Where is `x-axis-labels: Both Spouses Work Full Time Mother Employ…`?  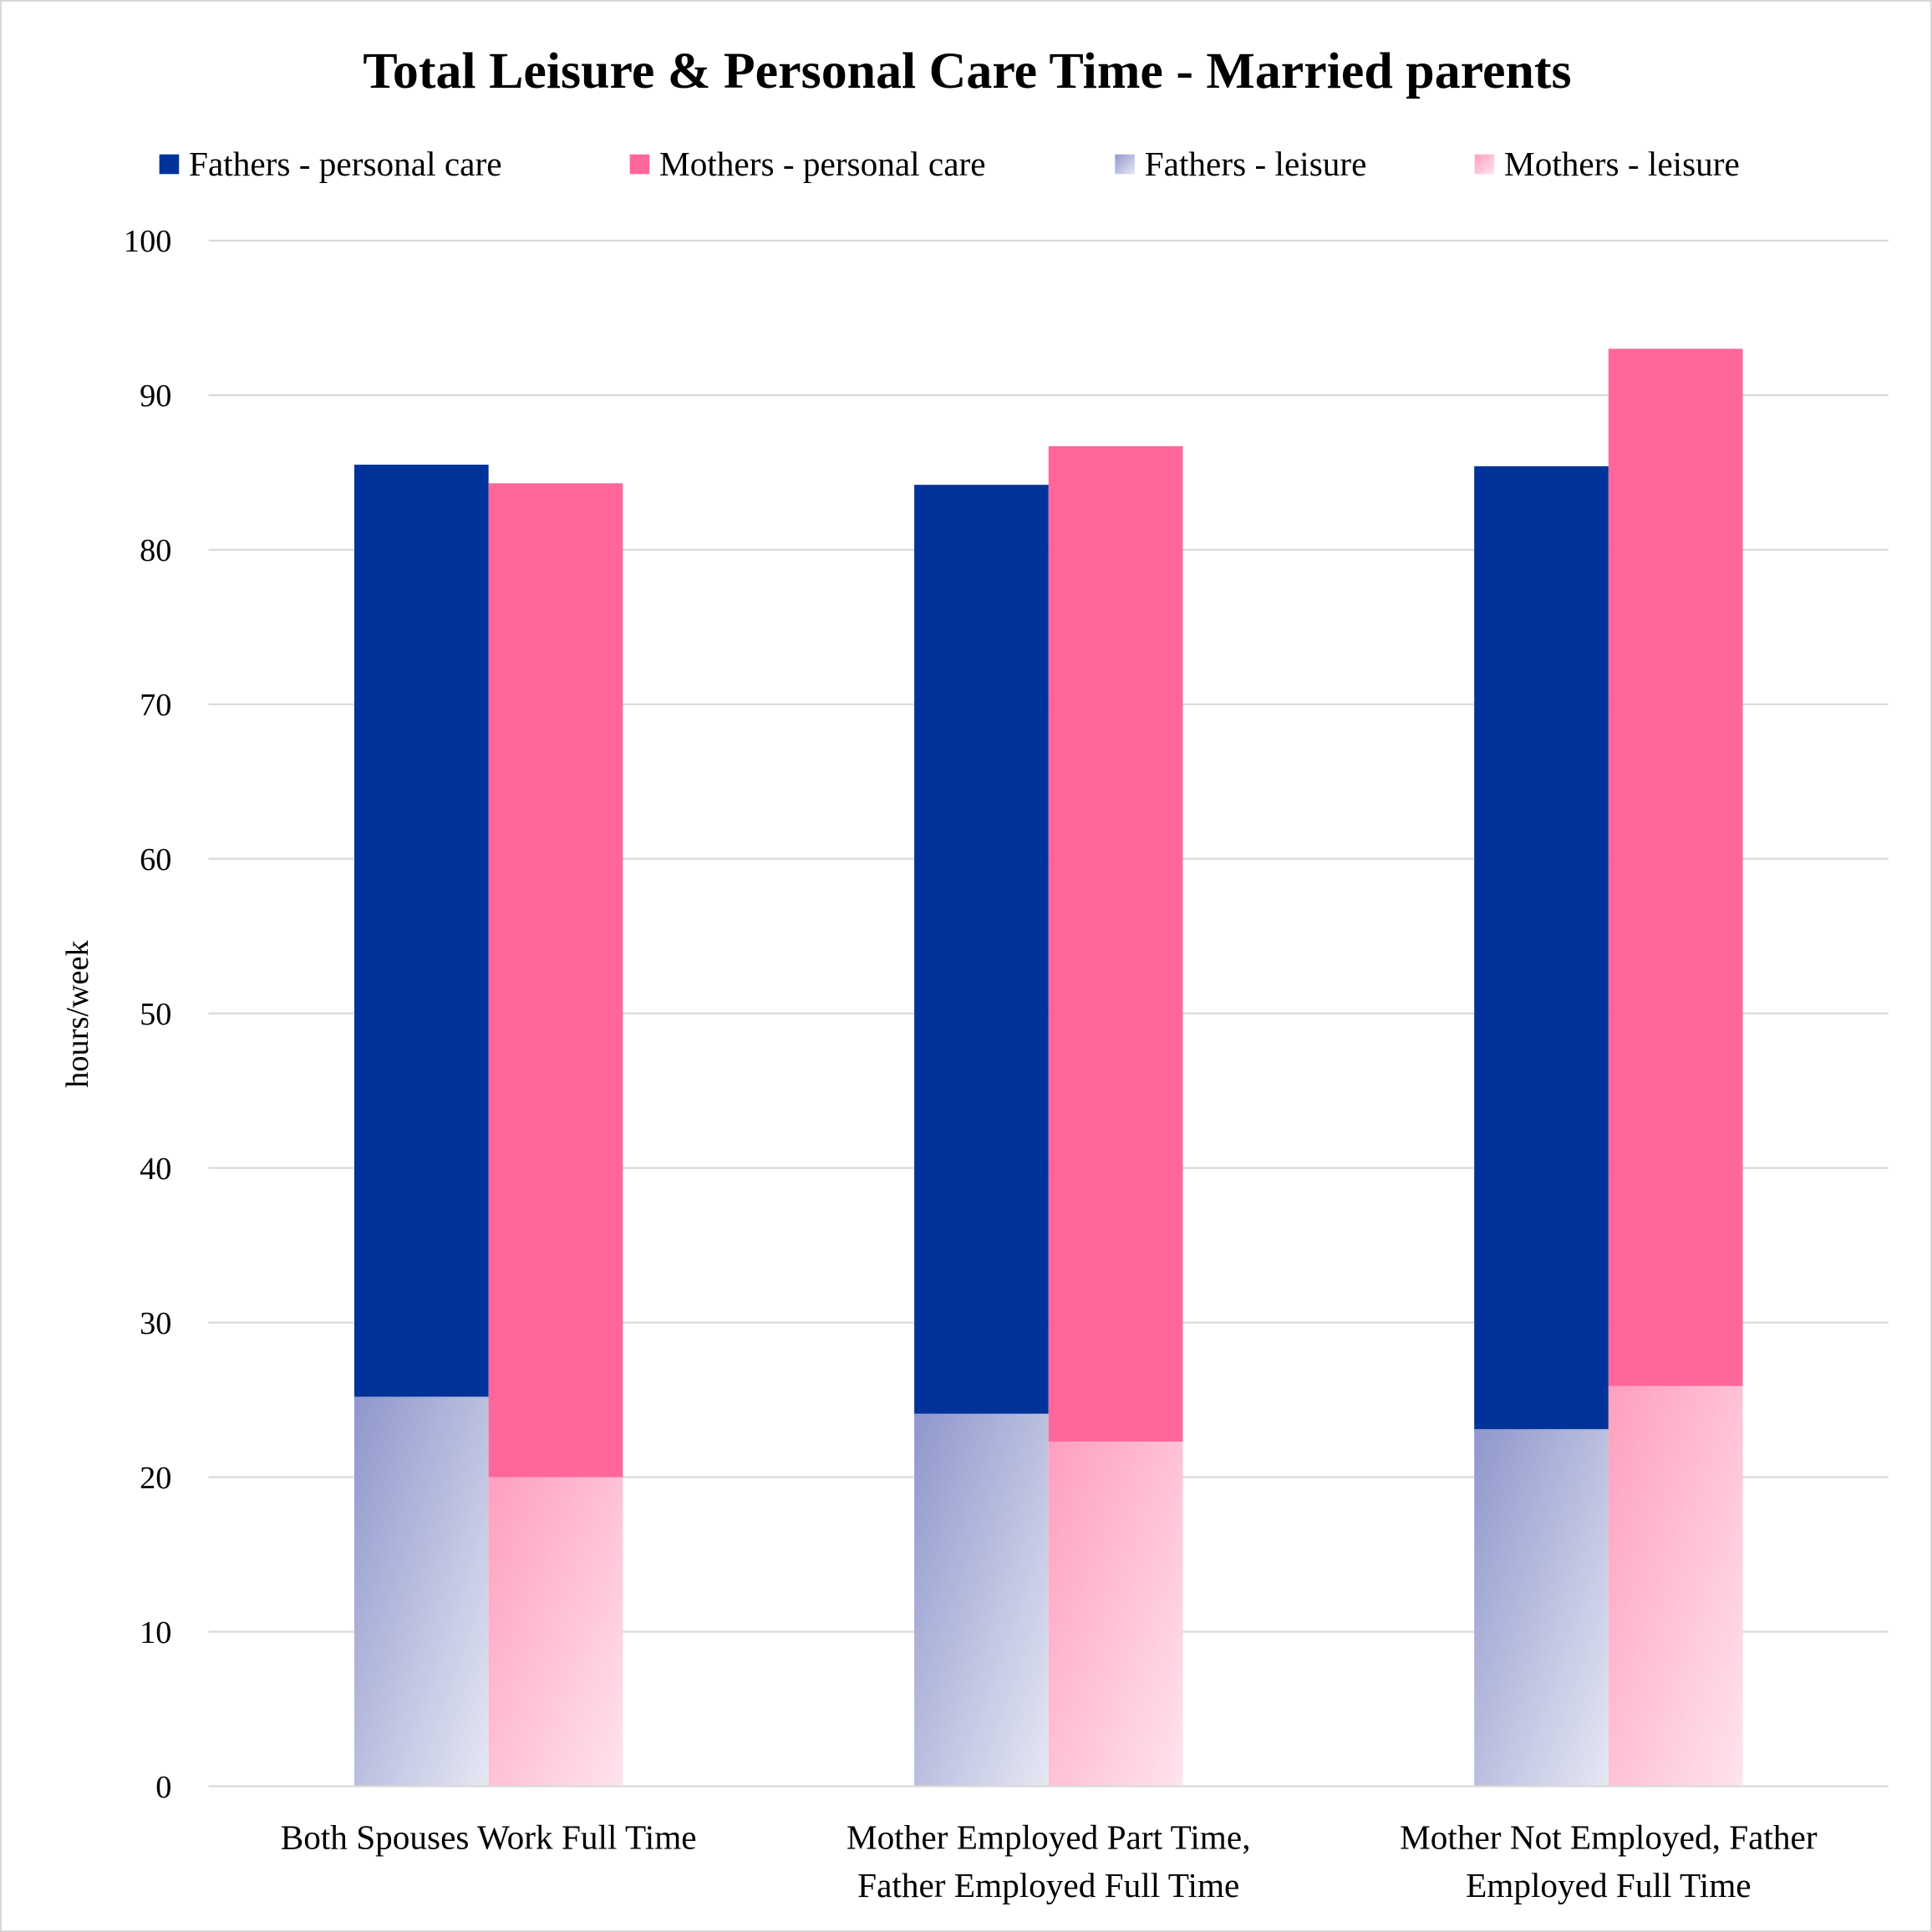 x-axis-labels: Both Spouses Work Full Time Mother Employ… is located at coordinates (1049, 1861).